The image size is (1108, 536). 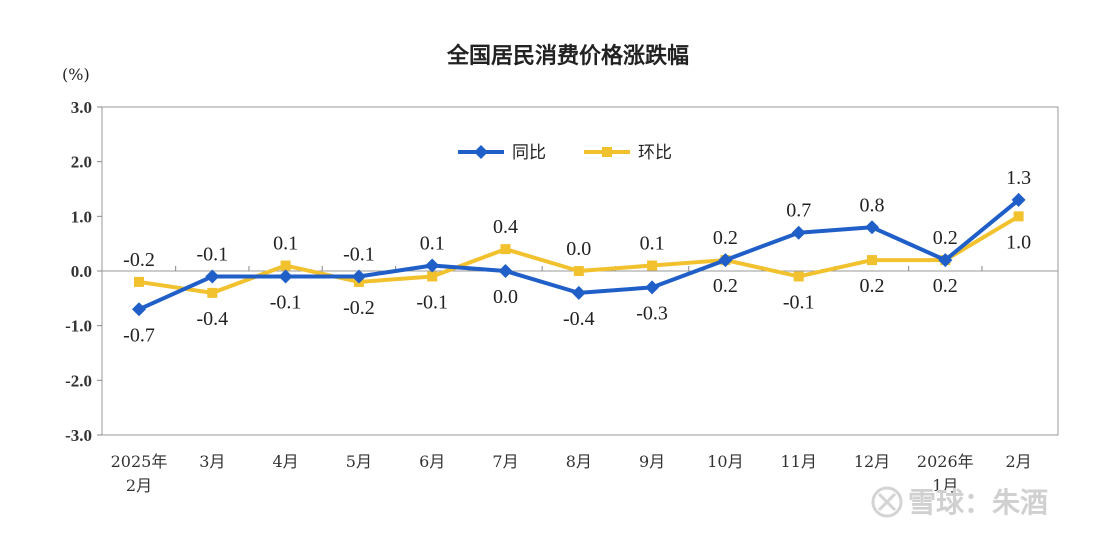 What do you see at coordinates (567, 56) in the screenshot?
I see `chart-title: 全国居民消费价格涨跌幅` at bounding box center [567, 56].